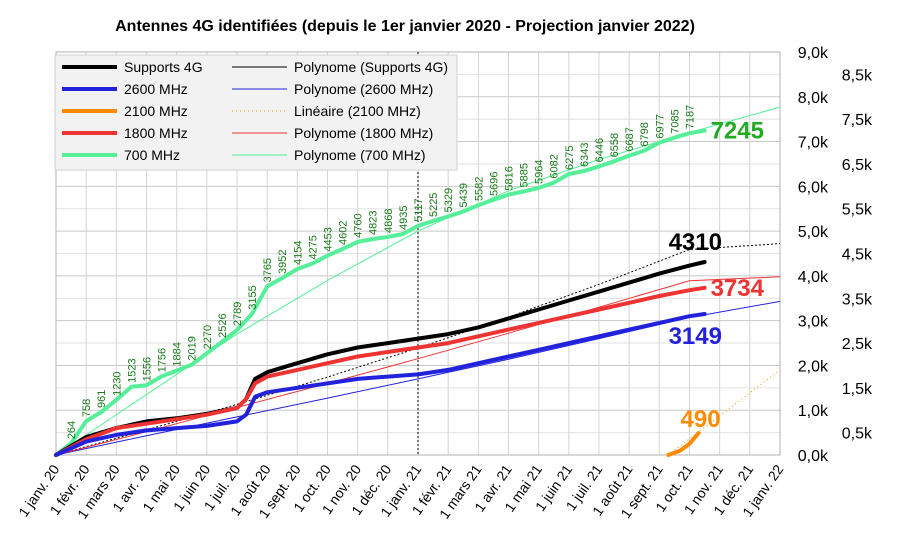  Describe the element at coordinates (555, 166) in the screenshot. I see `data-point-label: 6082` at that location.